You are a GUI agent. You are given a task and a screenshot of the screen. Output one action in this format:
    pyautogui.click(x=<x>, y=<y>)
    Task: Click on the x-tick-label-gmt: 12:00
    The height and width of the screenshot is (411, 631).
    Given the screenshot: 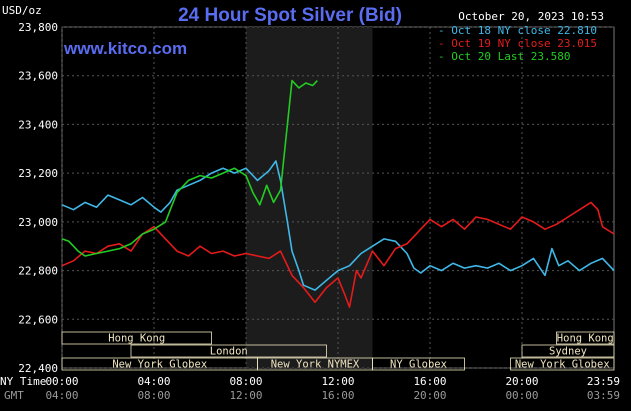 What is the action you would take?
    pyautogui.click(x=245, y=395)
    